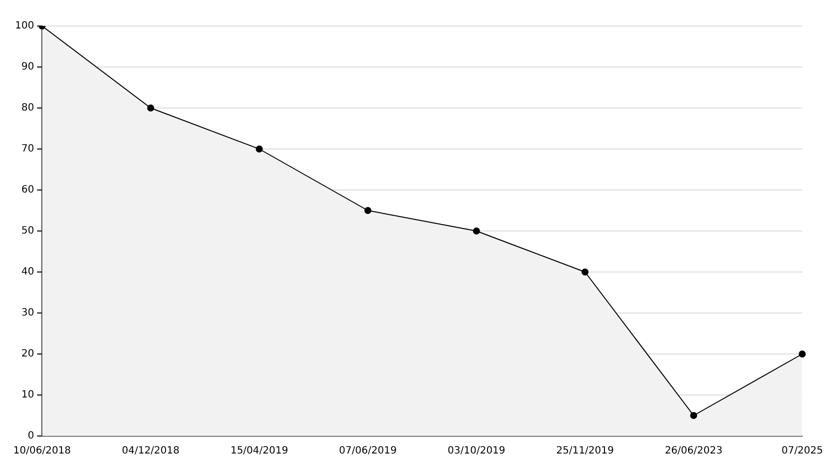  Describe the element at coordinates (27, 108) in the screenshot. I see `y-tick-label: 80` at that location.